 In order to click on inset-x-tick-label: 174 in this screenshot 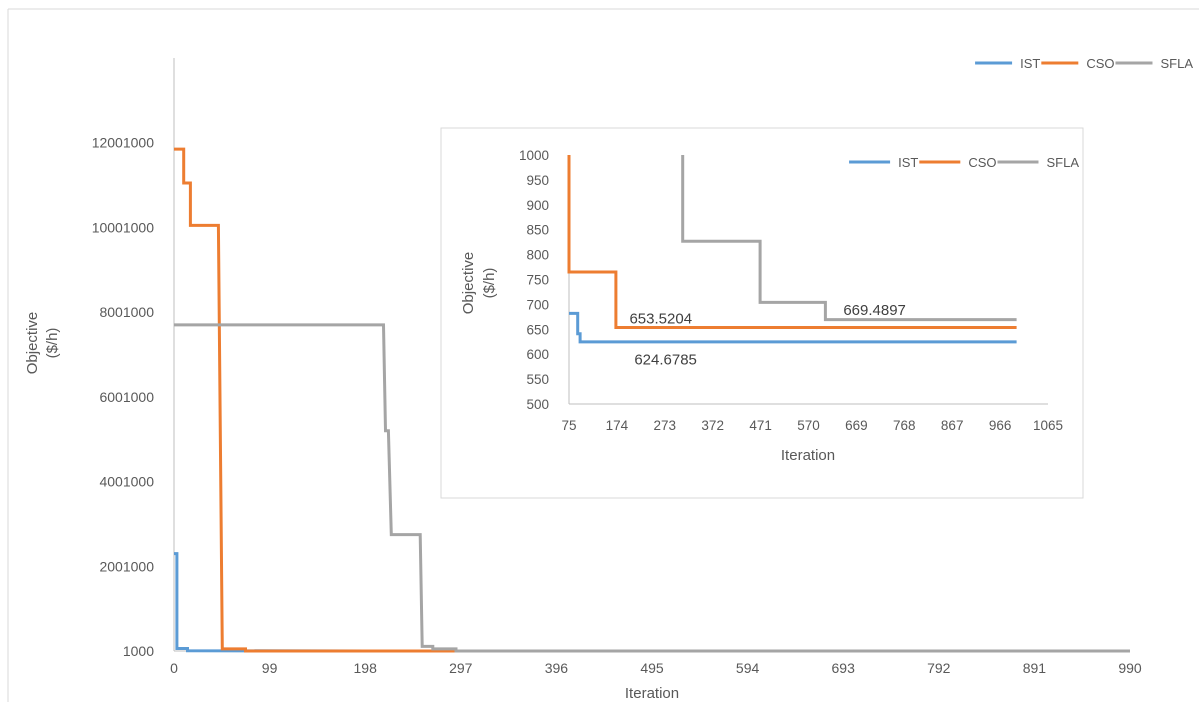, I will do `click(617, 425)`.